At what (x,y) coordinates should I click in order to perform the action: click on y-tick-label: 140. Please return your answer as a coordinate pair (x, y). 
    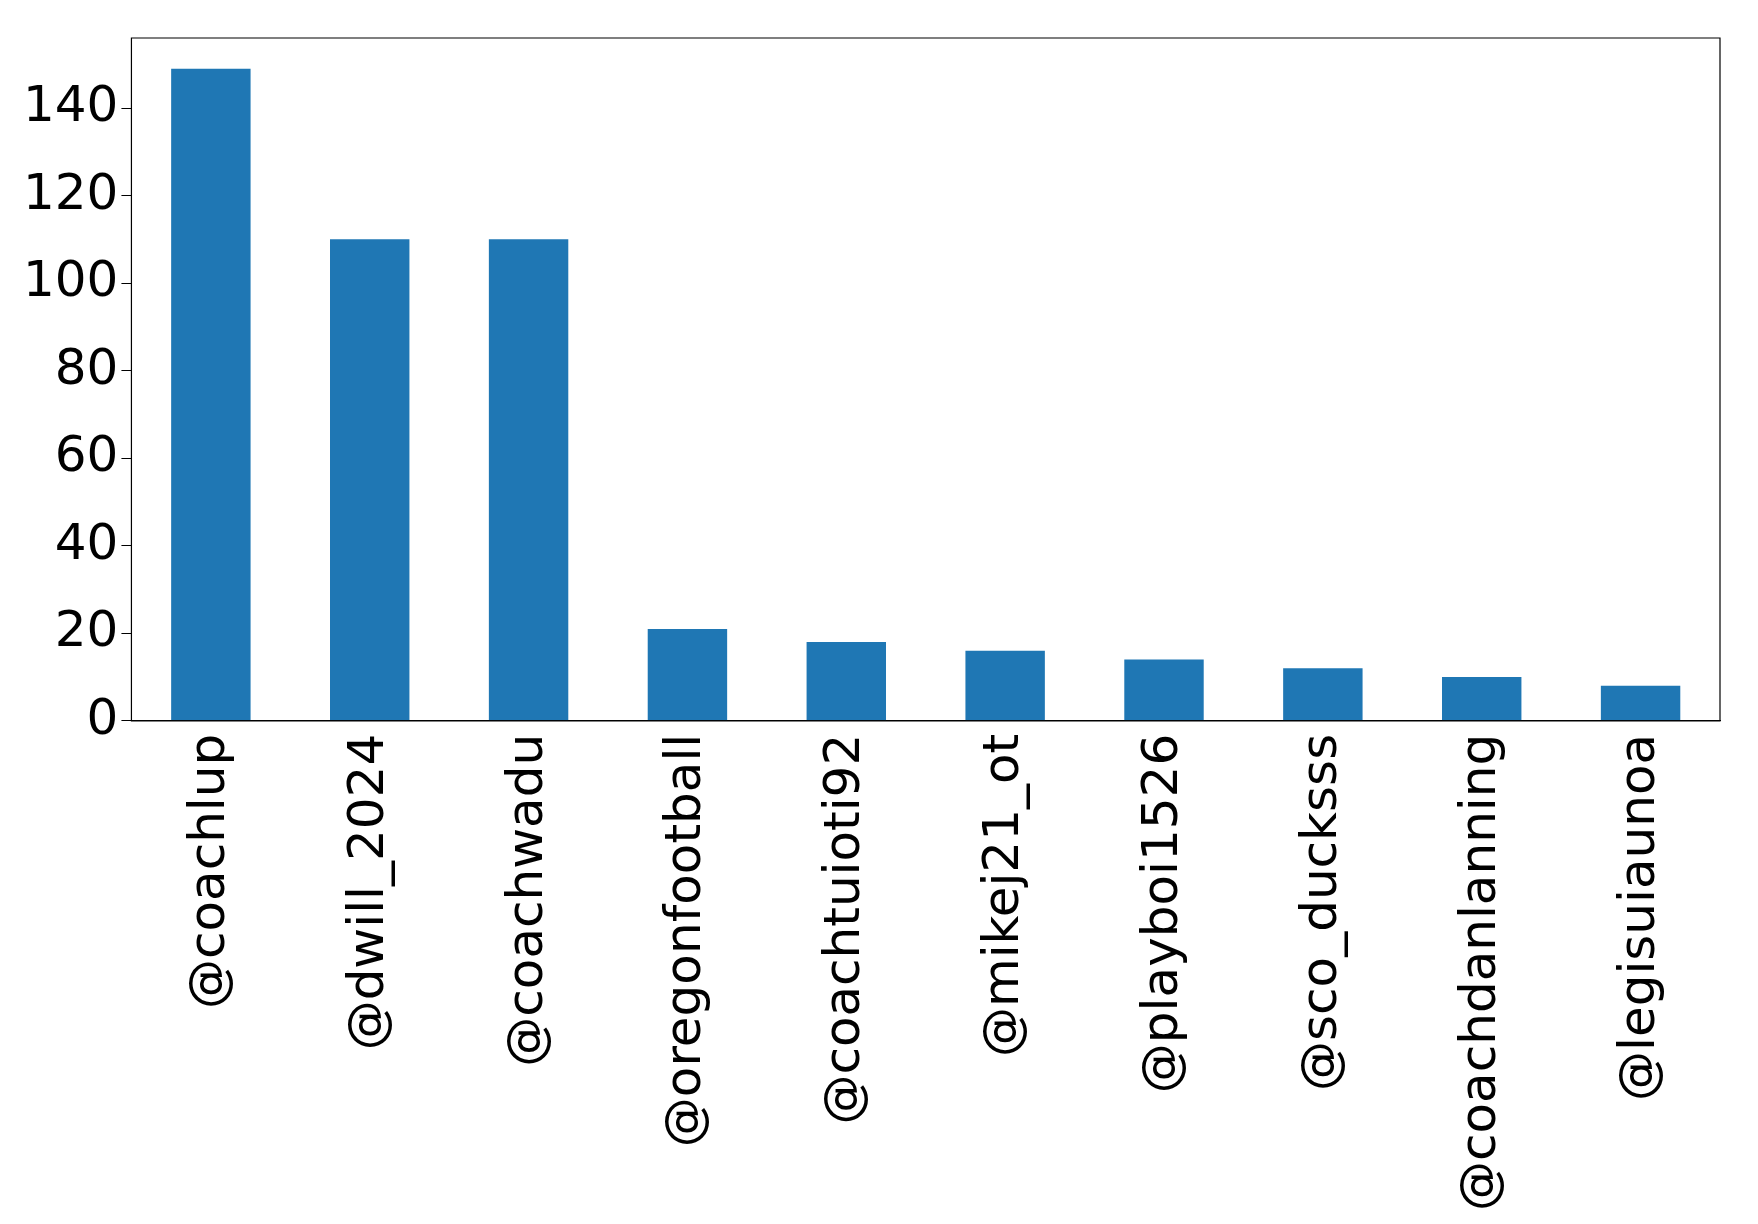
    Looking at the image, I should click on (71, 104).